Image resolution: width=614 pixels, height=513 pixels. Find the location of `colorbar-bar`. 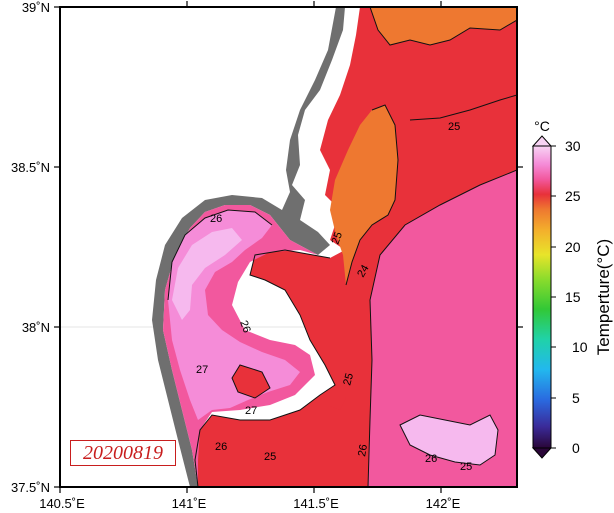

colorbar-bar is located at coordinates (542, 297).